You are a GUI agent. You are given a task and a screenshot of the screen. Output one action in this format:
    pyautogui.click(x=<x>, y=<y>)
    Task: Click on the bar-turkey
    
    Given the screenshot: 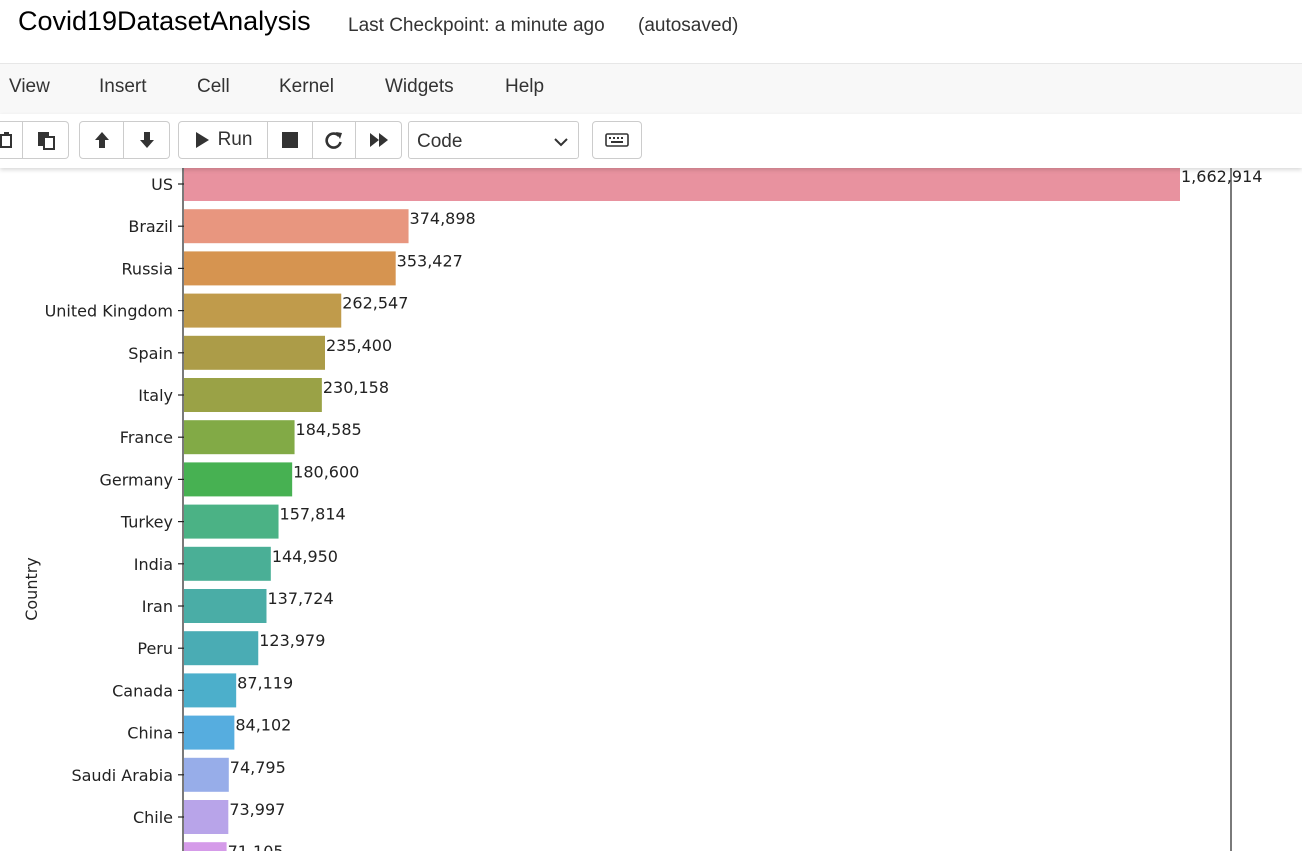 What is the action you would take?
    pyautogui.click(x=231, y=521)
    